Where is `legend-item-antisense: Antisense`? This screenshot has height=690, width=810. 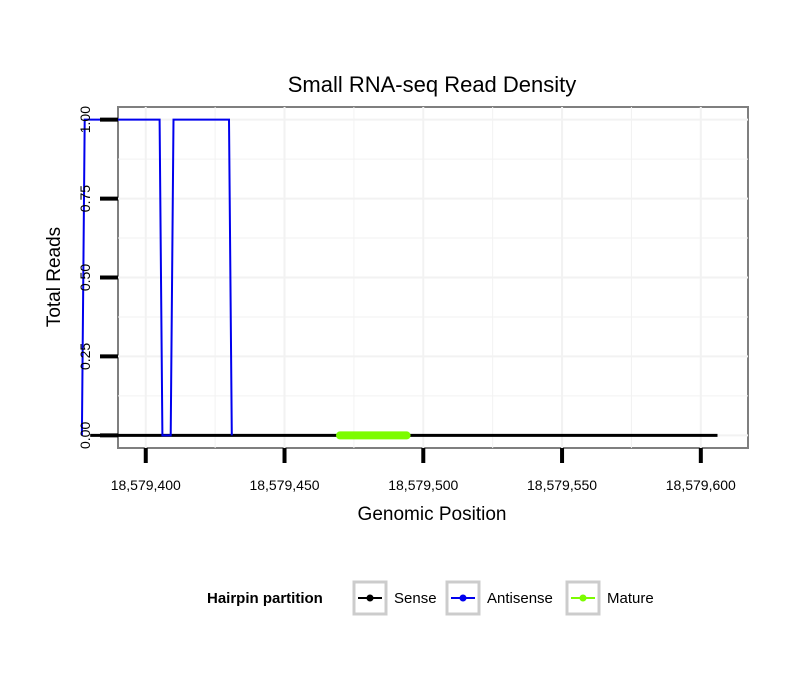
legend-item-antisense: Antisense is located at coordinates (499, 598).